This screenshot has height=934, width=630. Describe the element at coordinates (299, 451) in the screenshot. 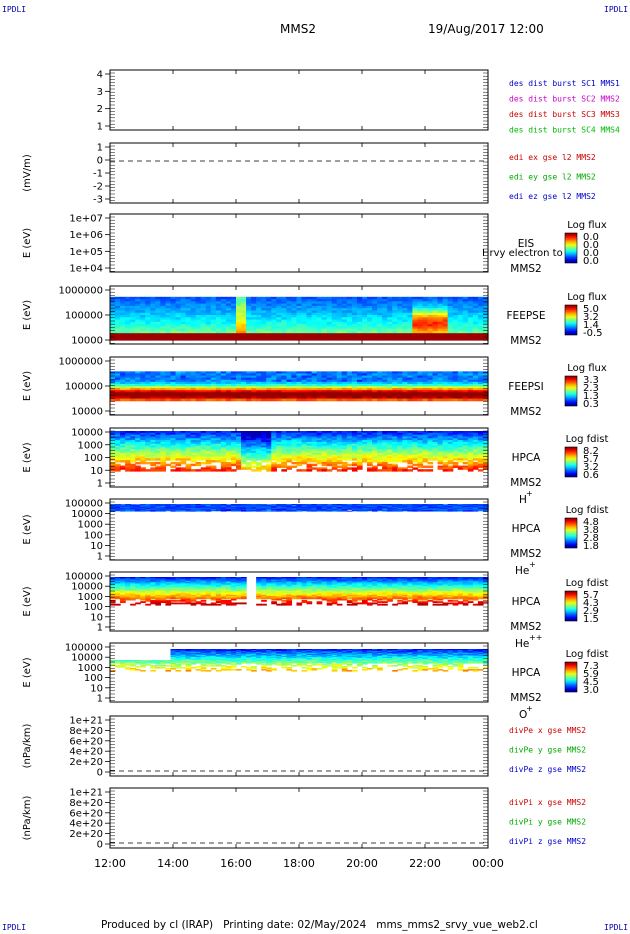

I see `panel-hpca-h-spectrogram` at that location.